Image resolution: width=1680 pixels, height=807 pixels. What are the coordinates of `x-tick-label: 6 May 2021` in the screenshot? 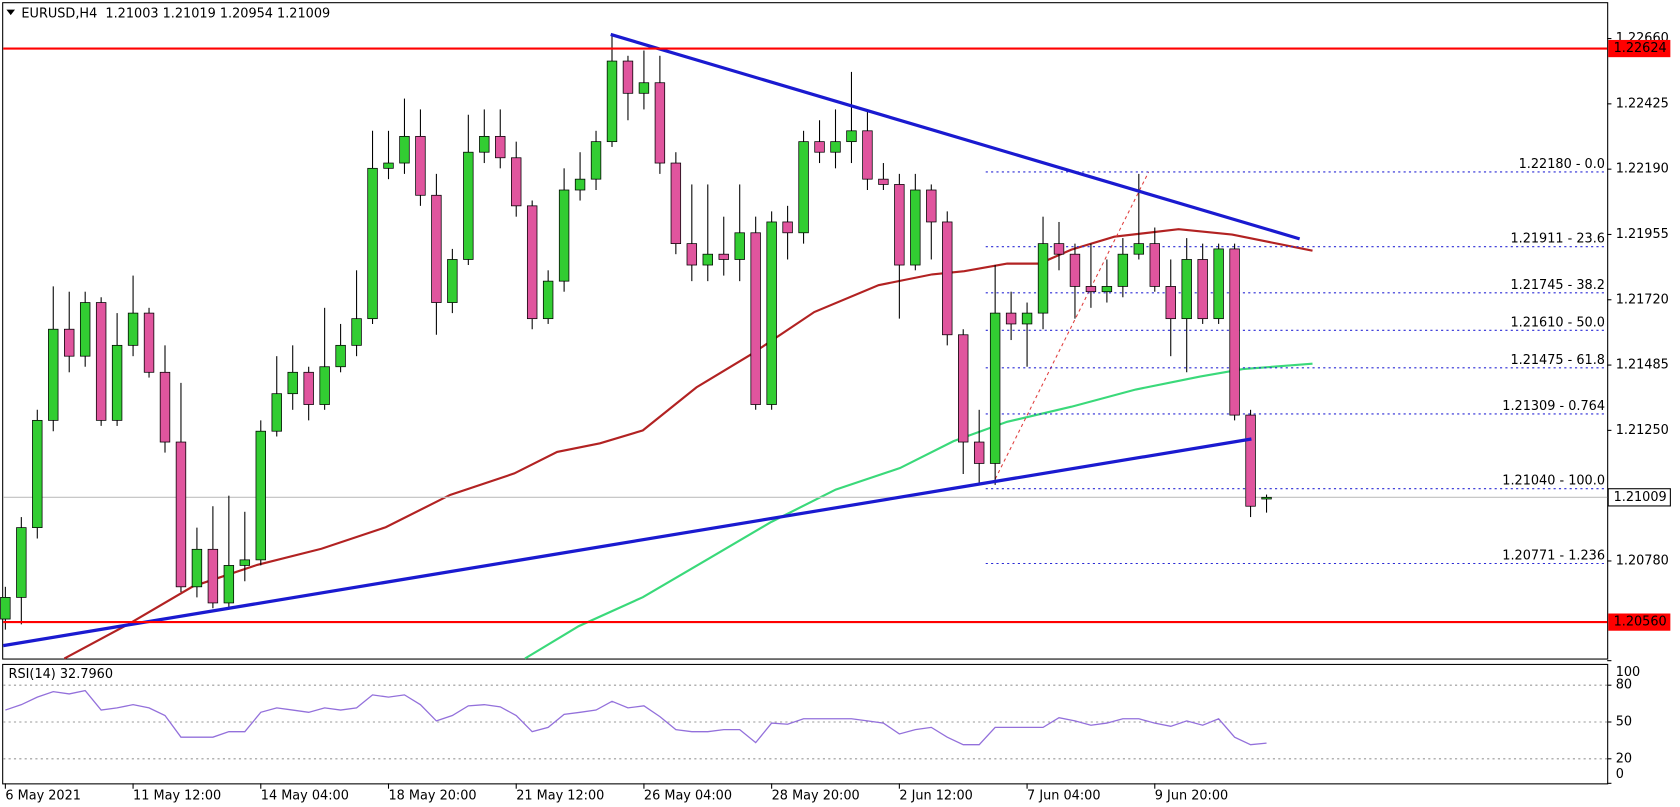 It's located at (43, 796).